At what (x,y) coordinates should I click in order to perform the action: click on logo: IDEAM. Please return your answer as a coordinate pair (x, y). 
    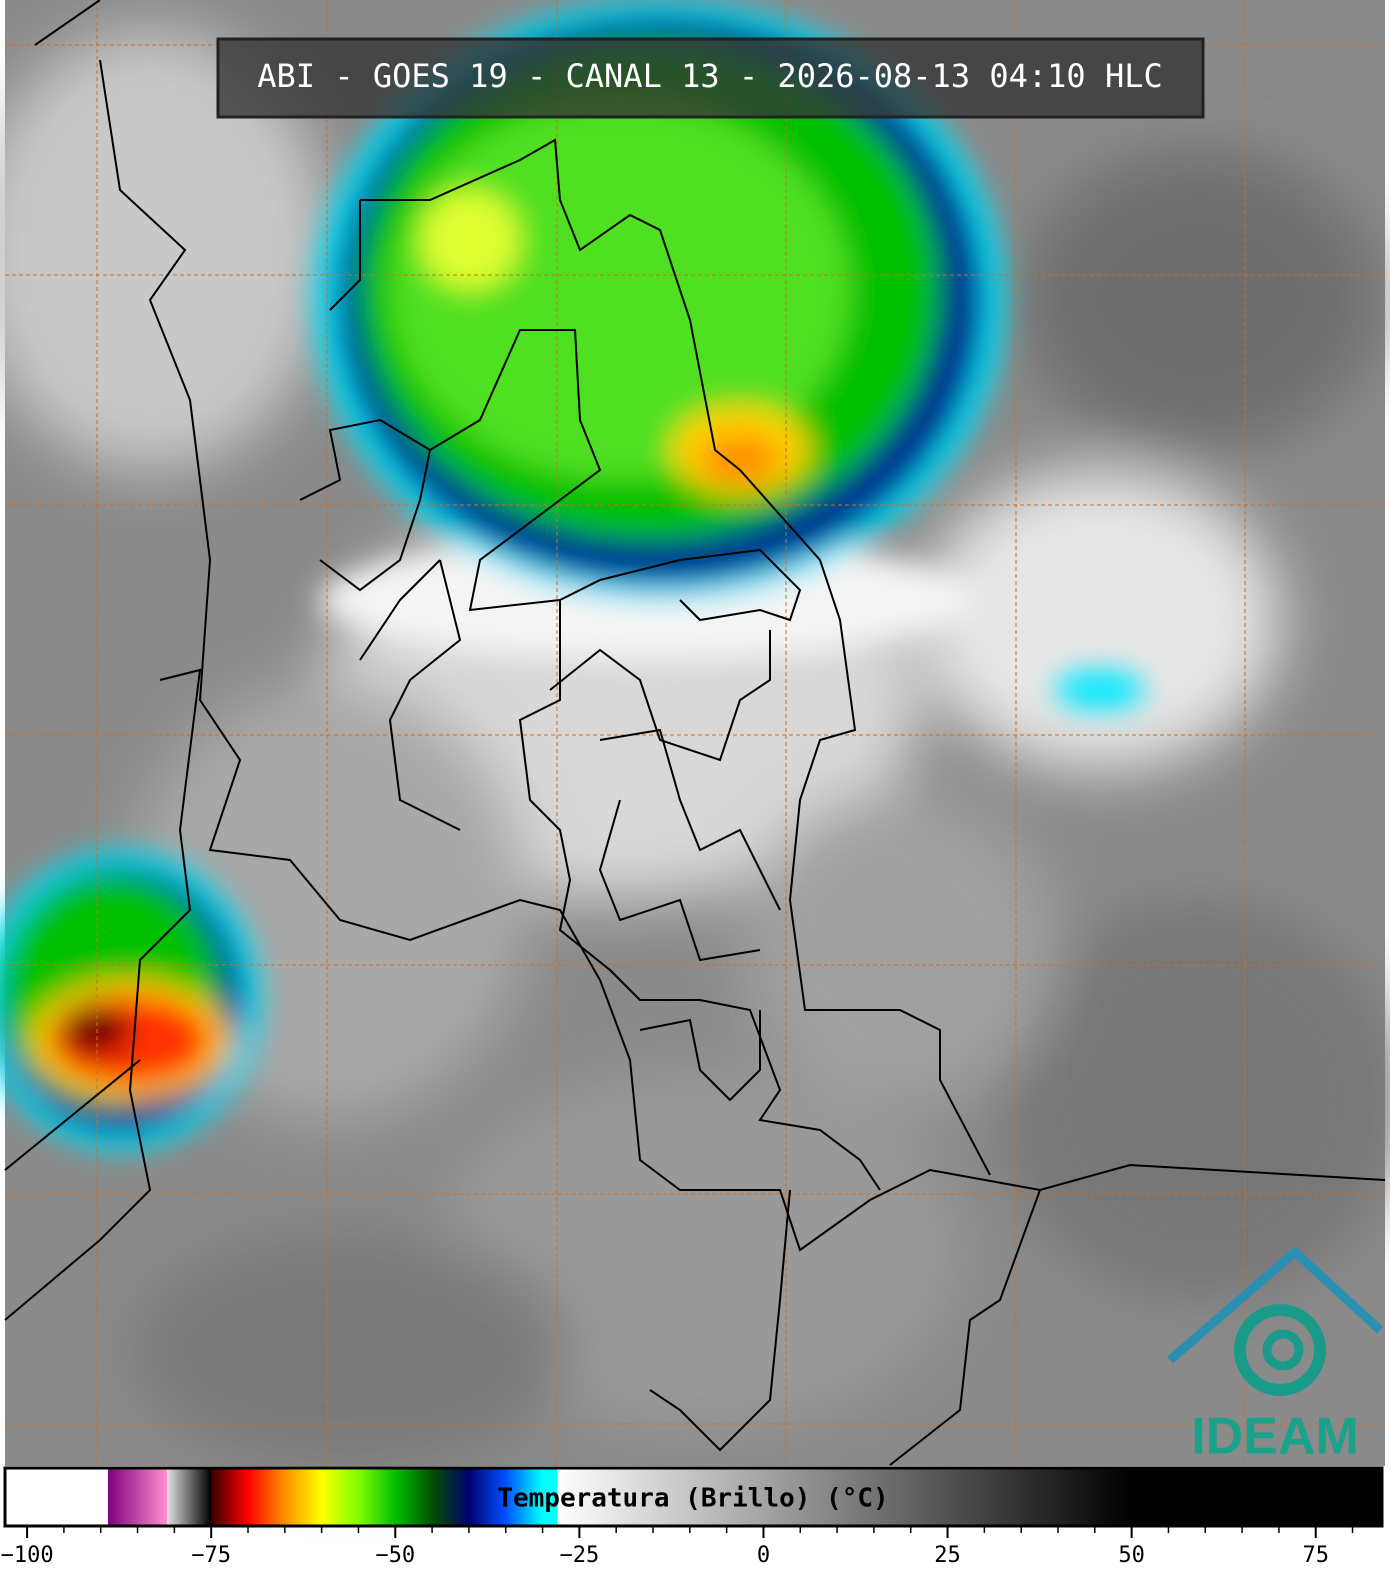
    Looking at the image, I should click on (1275, 1355).